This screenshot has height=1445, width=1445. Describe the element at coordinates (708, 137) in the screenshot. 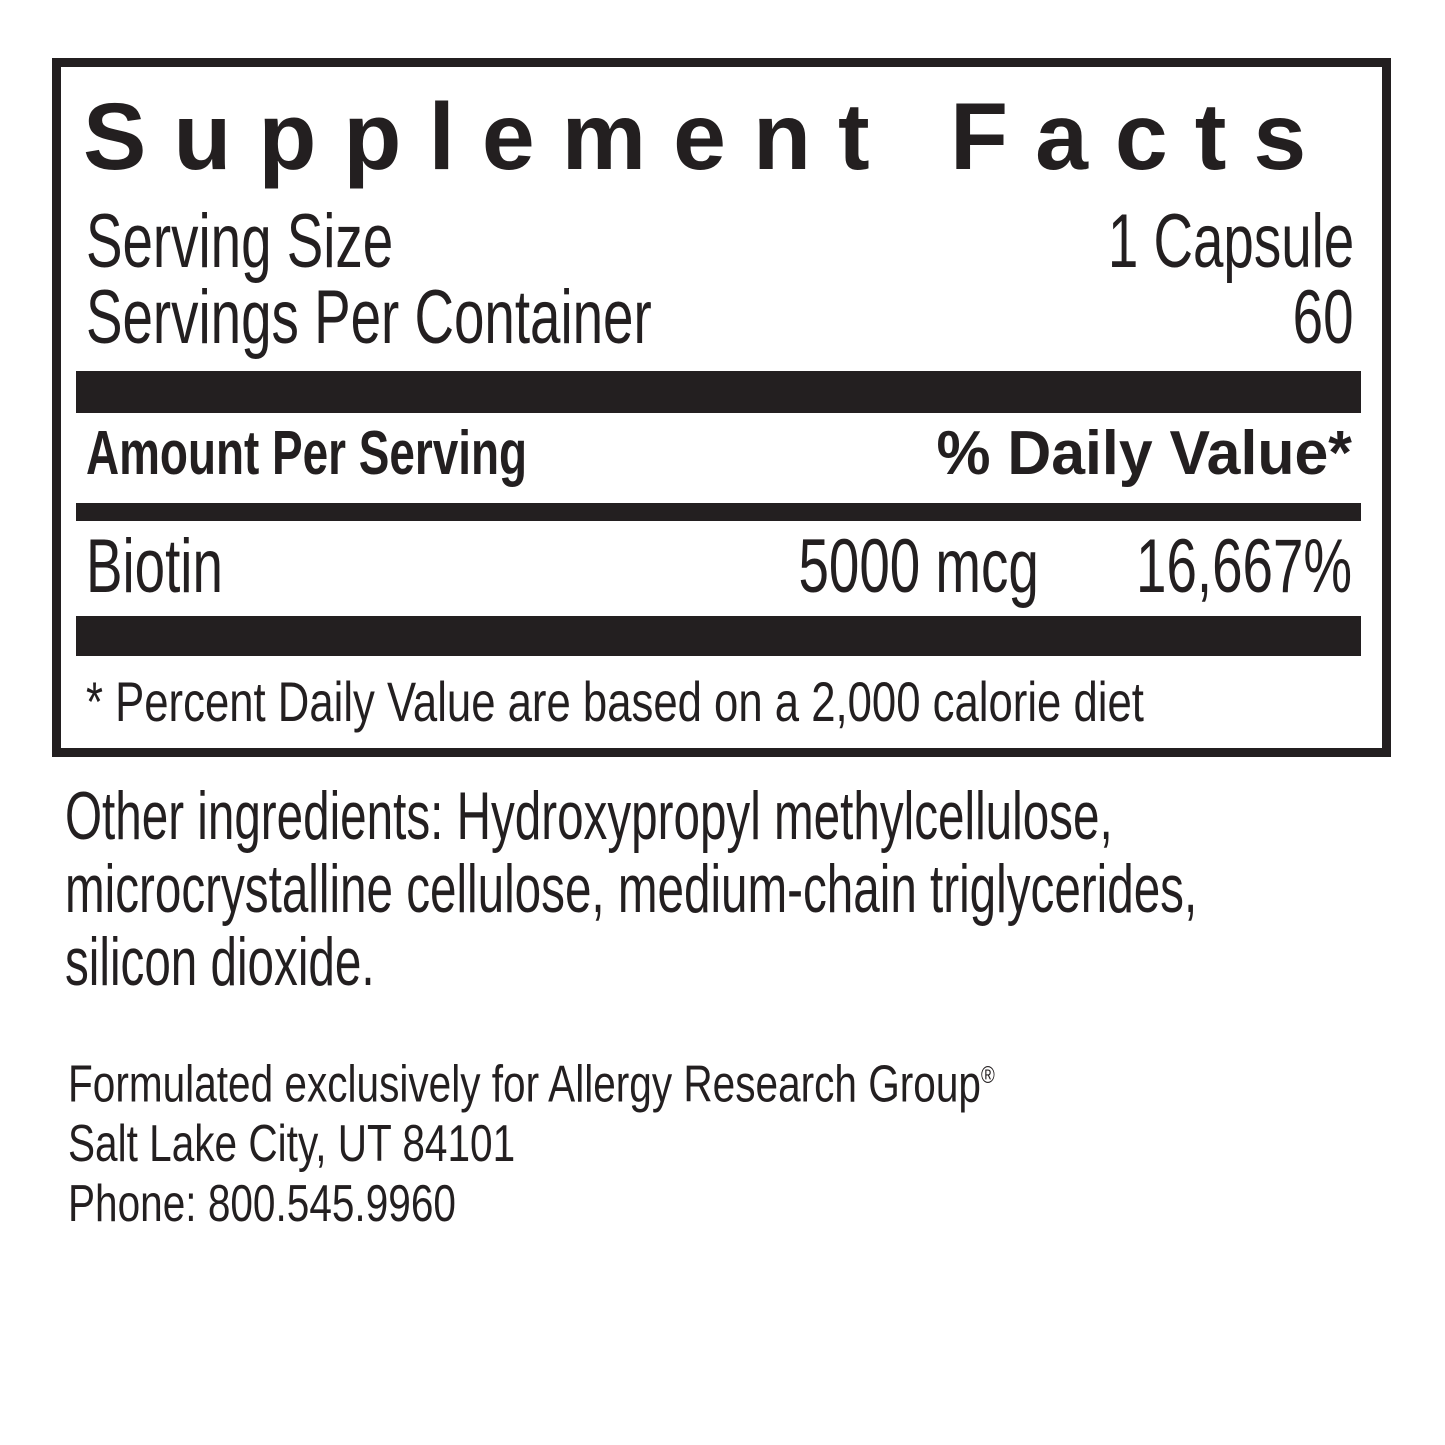

I see `panel-title: Supplement Facts` at that location.